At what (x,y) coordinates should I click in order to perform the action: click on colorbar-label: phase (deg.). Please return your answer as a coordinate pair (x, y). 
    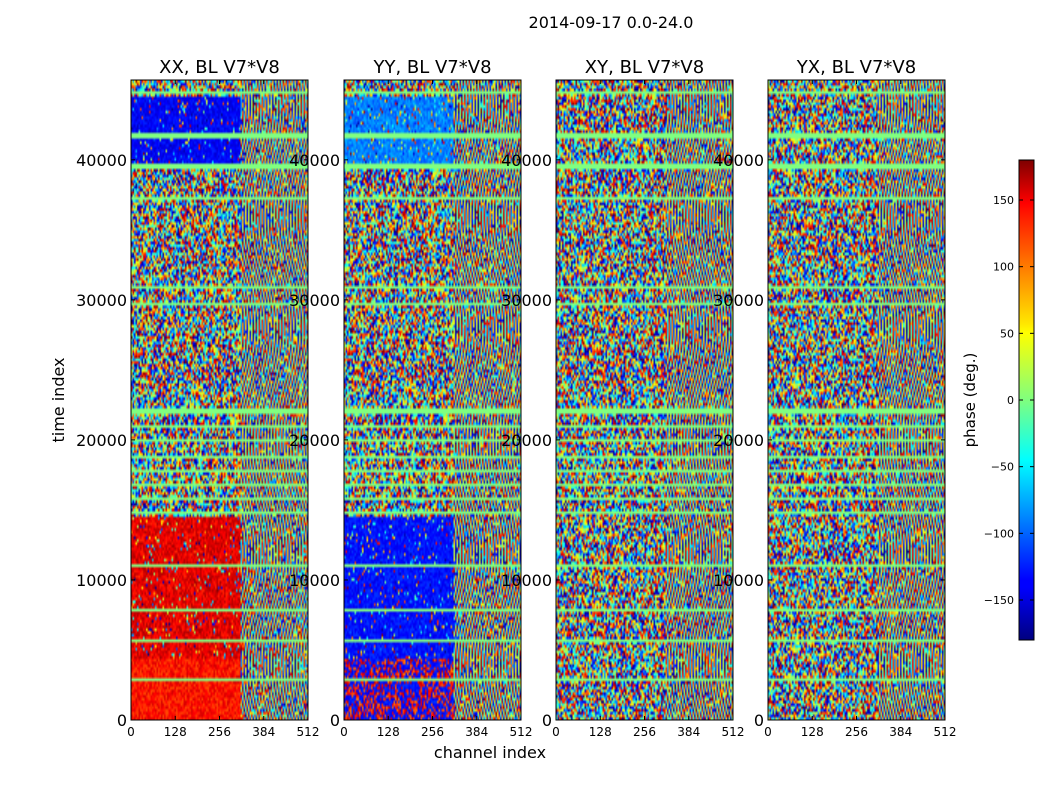
    Looking at the image, I should click on (970, 400).